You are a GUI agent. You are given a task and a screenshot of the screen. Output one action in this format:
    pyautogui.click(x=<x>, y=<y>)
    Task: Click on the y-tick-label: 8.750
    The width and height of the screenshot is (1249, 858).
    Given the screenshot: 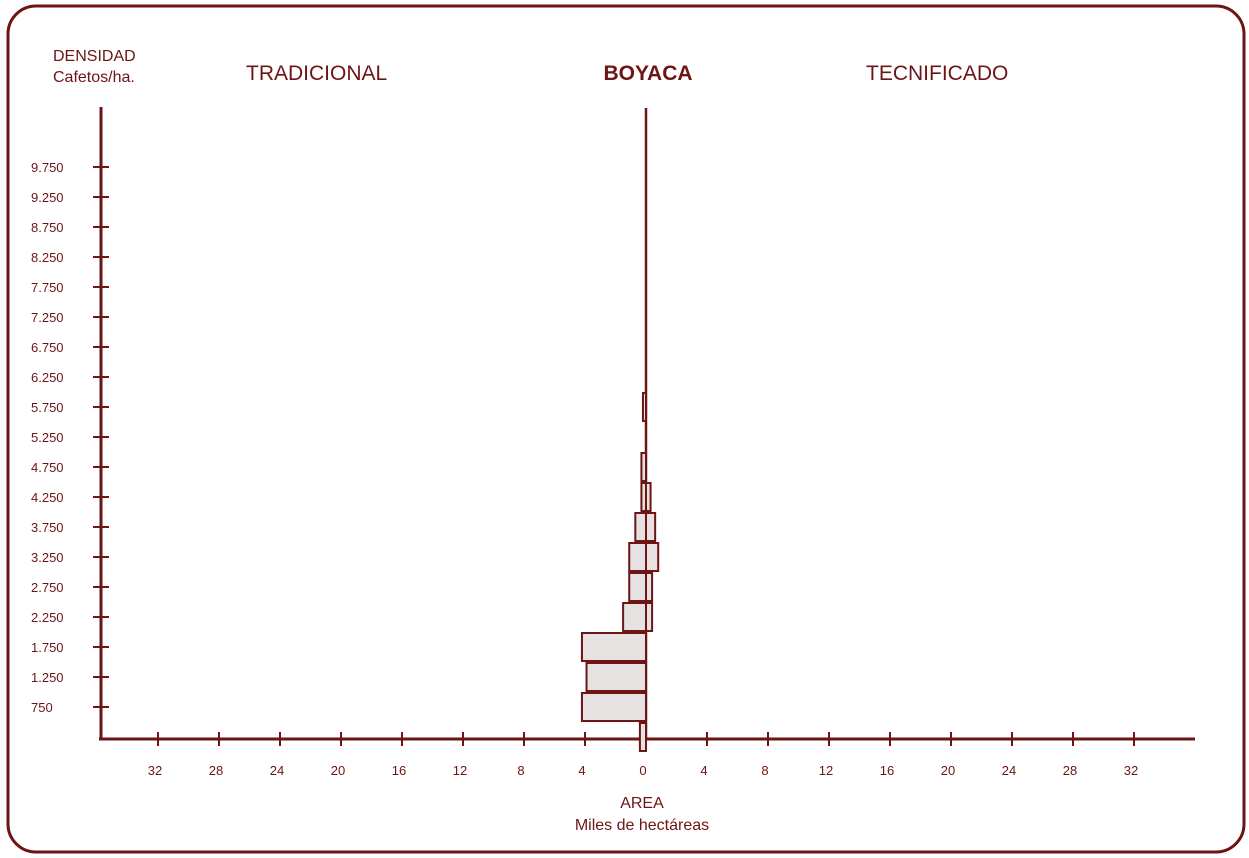 What is the action you would take?
    pyautogui.click(x=47, y=227)
    